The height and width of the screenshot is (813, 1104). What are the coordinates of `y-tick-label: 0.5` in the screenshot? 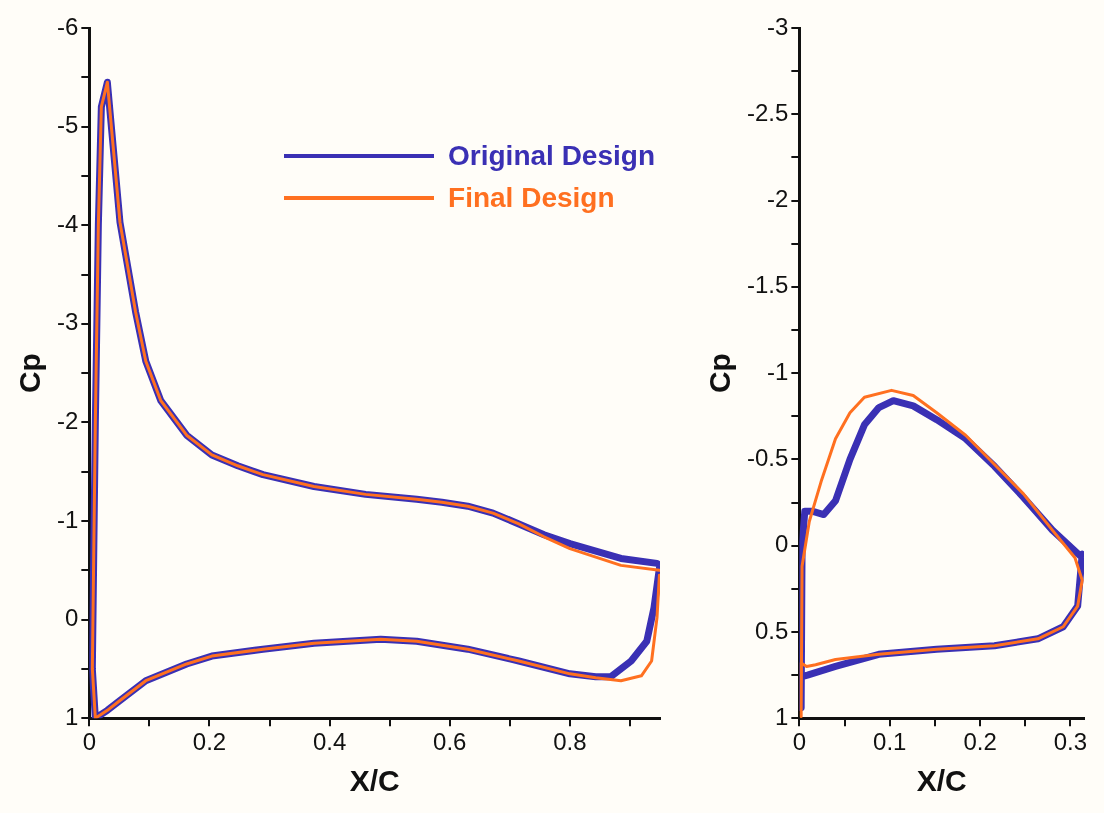 It's located at (771, 630).